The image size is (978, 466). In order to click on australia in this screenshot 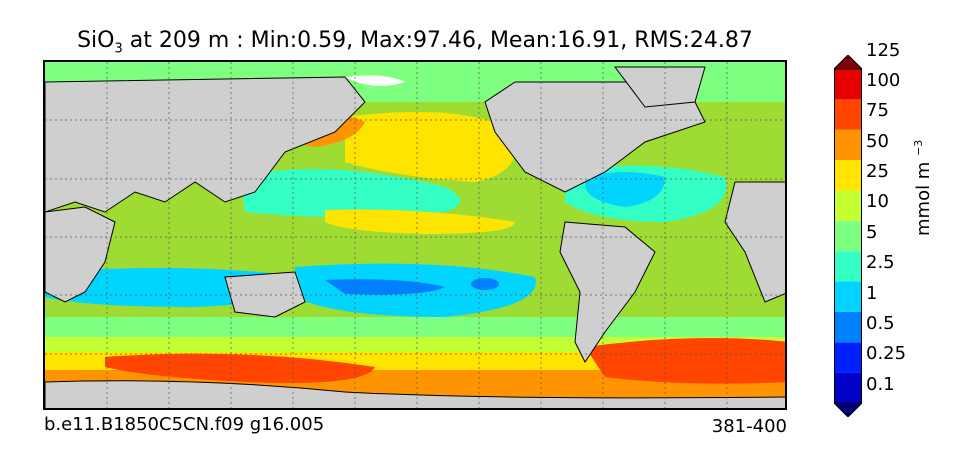, I will do `click(265, 294)`.